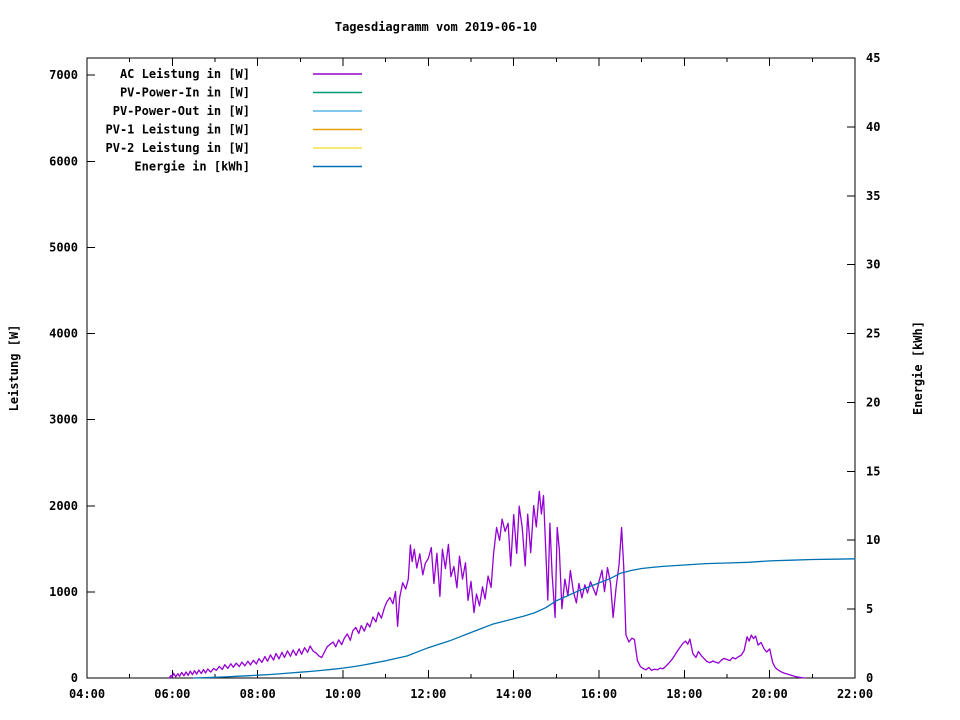 Image resolution: width=960 pixels, height=720 pixels. What do you see at coordinates (873, 471) in the screenshot?
I see `y2-tick-label: 15` at bounding box center [873, 471].